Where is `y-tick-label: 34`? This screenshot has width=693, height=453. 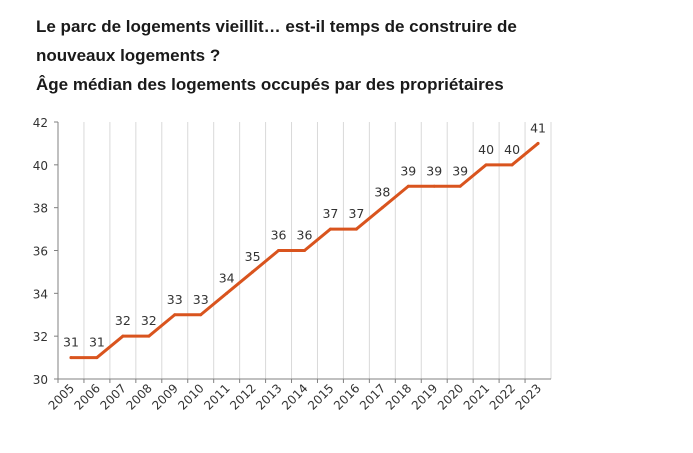
y-tick-label: 34 is located at coordinates (40, 294).